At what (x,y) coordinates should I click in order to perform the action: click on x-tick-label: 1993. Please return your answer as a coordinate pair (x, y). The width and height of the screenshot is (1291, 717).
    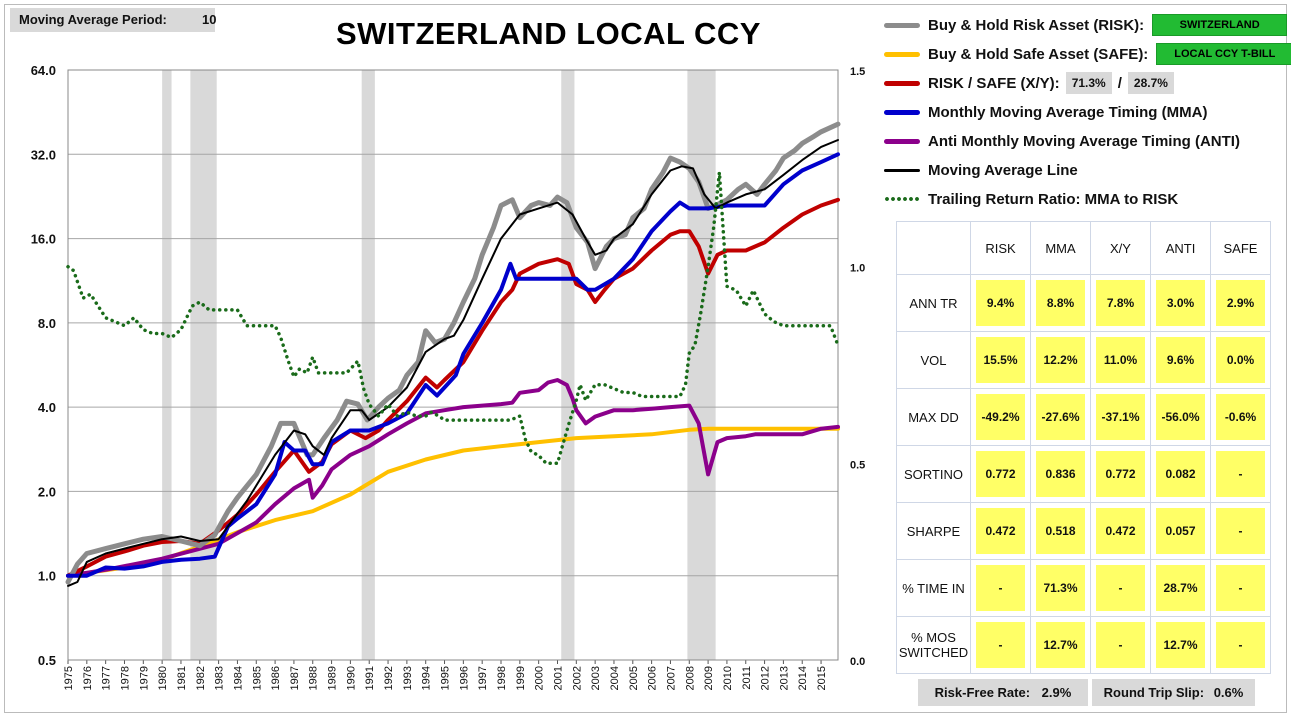
    Looking at the image, I should click on (408, 678).